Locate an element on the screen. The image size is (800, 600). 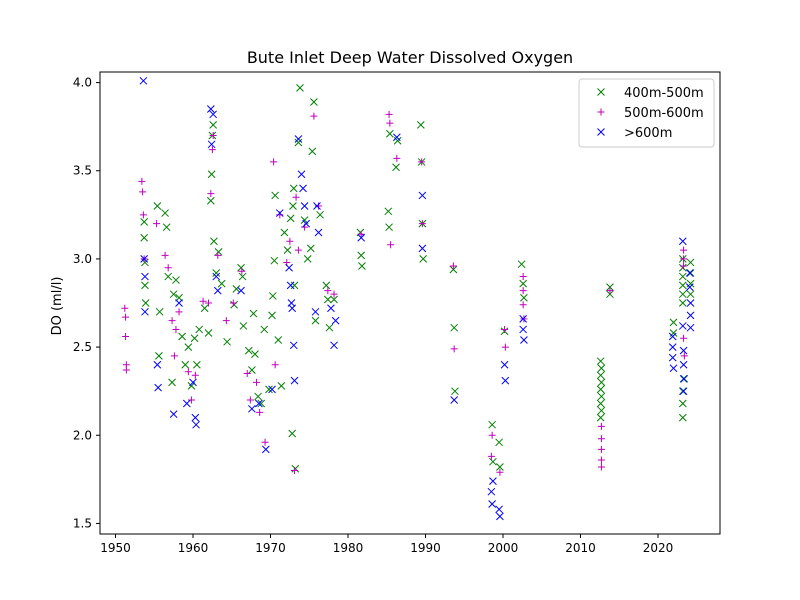
y-tick-label: 2.5 is located at coordinates (82, 347).